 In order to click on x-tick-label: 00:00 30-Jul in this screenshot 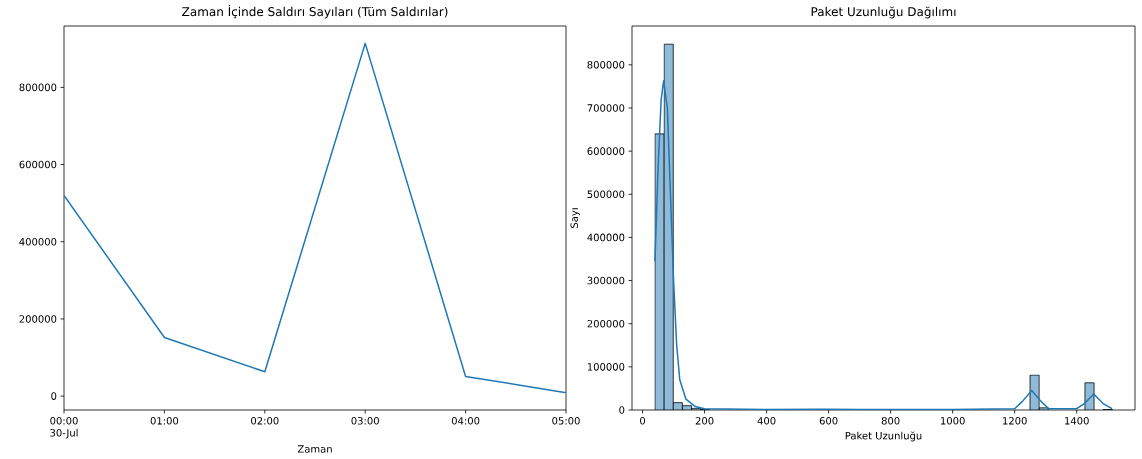, I will do `click(64, 428)`.